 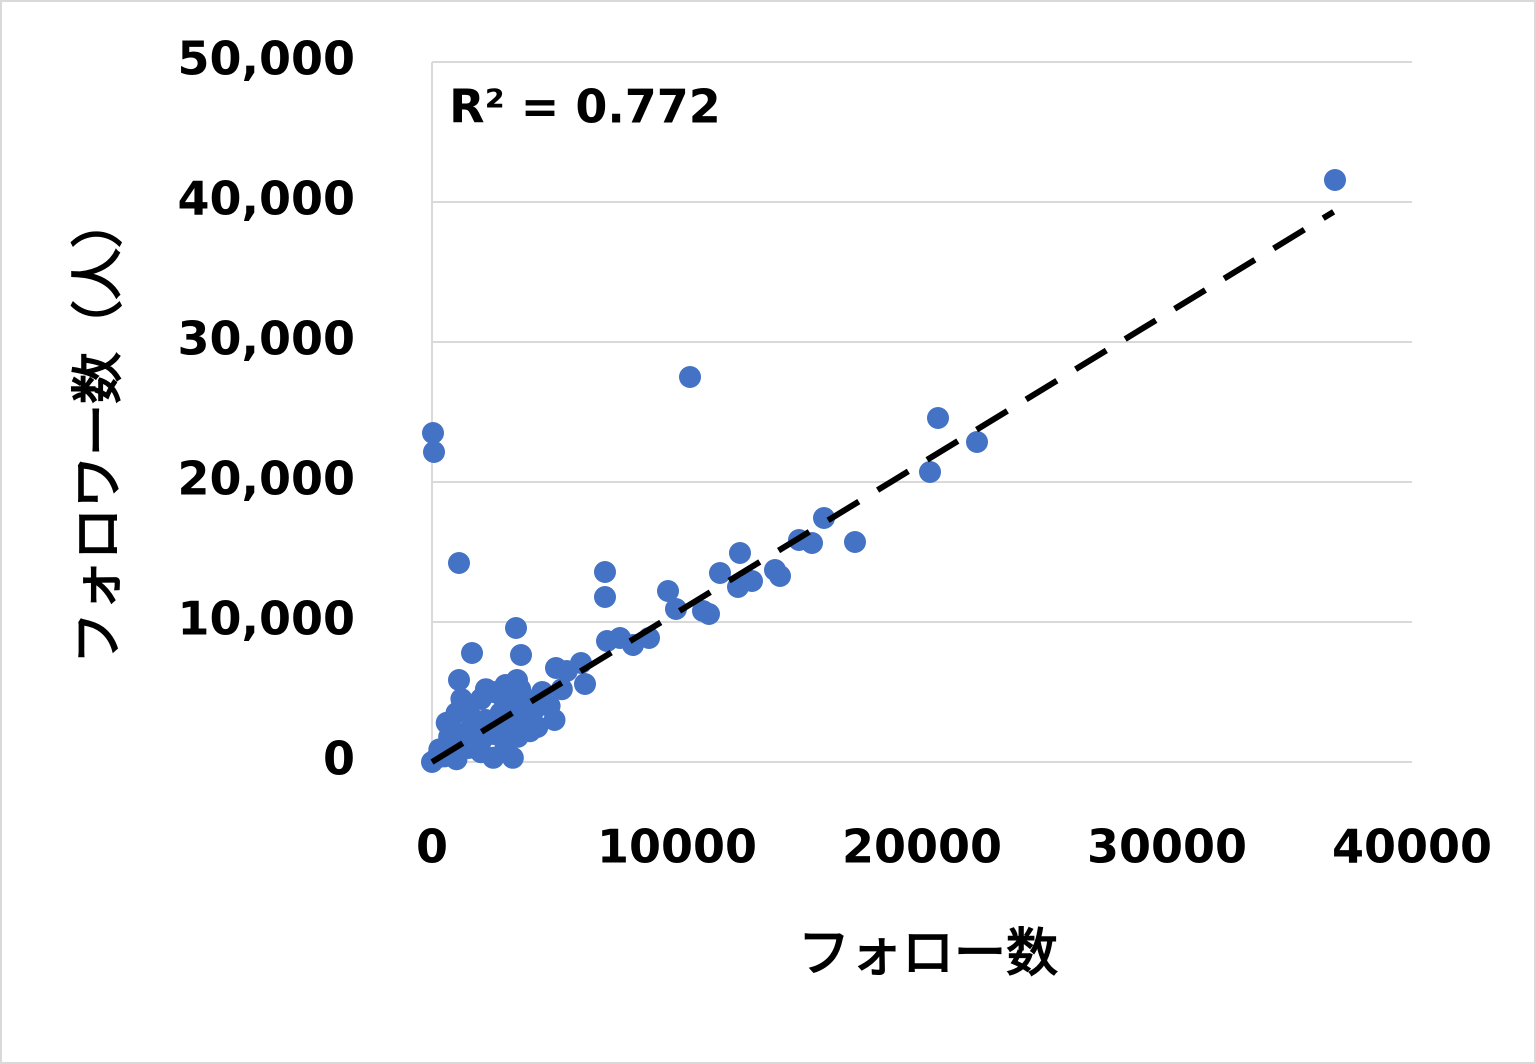 What do you see at coordinates (928, 954) in the screenshot?
I see `x-axis-label: フォロー数` at bounding box center [928, 954].